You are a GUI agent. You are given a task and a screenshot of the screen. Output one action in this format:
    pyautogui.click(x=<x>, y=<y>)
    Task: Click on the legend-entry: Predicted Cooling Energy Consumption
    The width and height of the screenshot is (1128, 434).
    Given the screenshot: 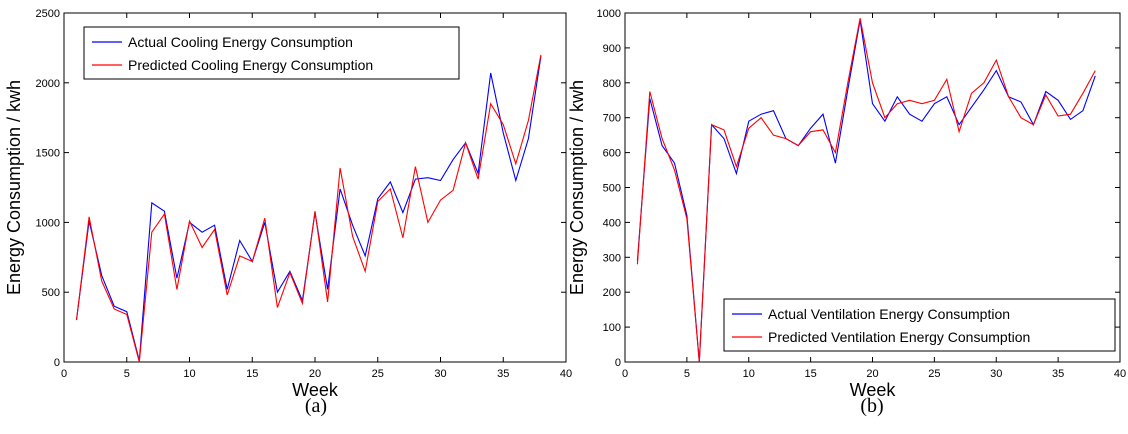 What is the action you would take?
    pyautogui.click(x=250, y=65)
    